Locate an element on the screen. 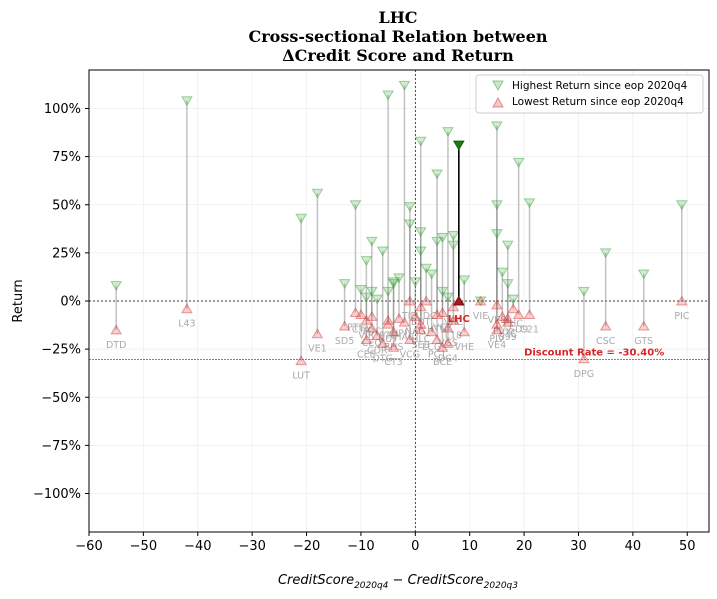  ticker-label: DTD is located at coordinates (116, 345).